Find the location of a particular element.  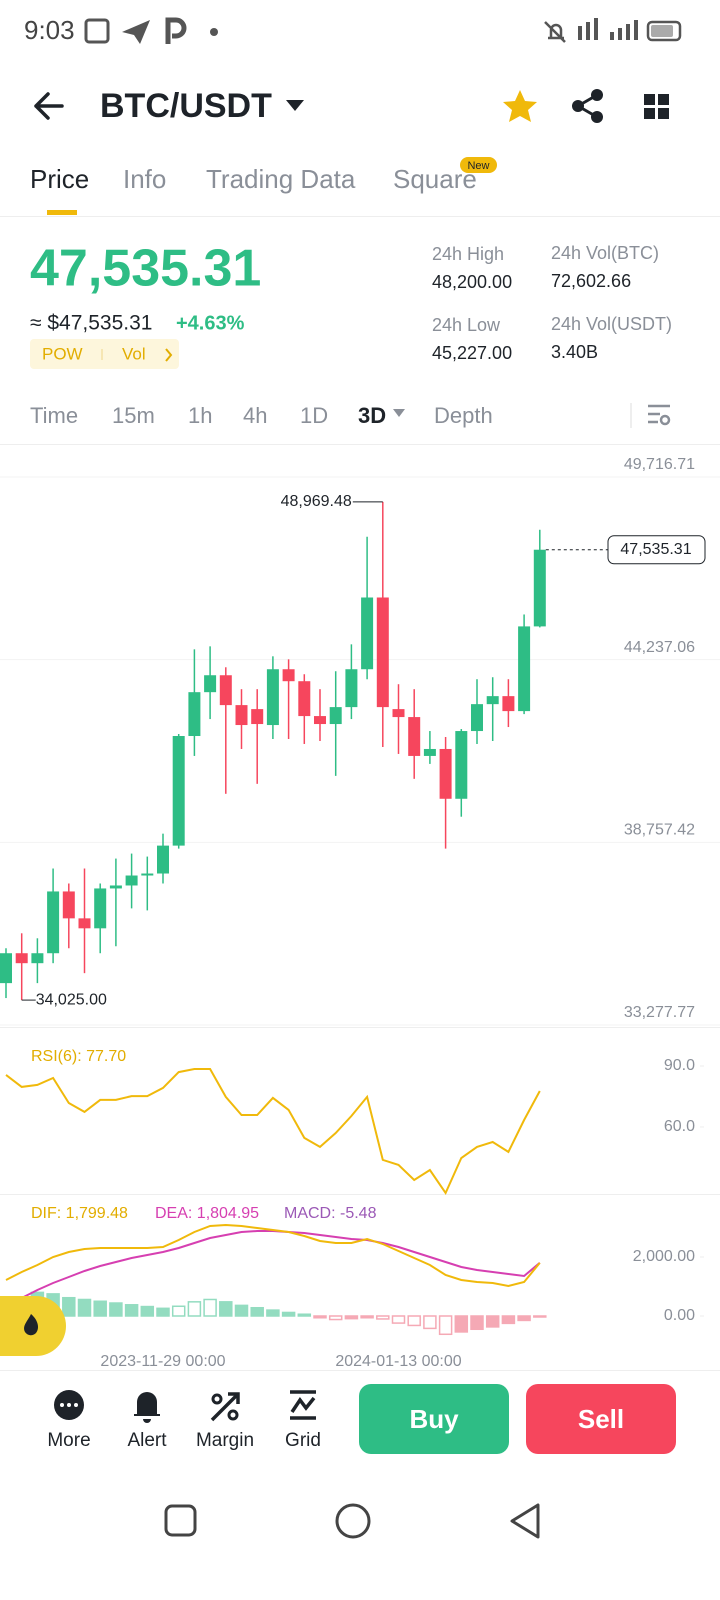

last-price-box is located at coordinates (656, 550).